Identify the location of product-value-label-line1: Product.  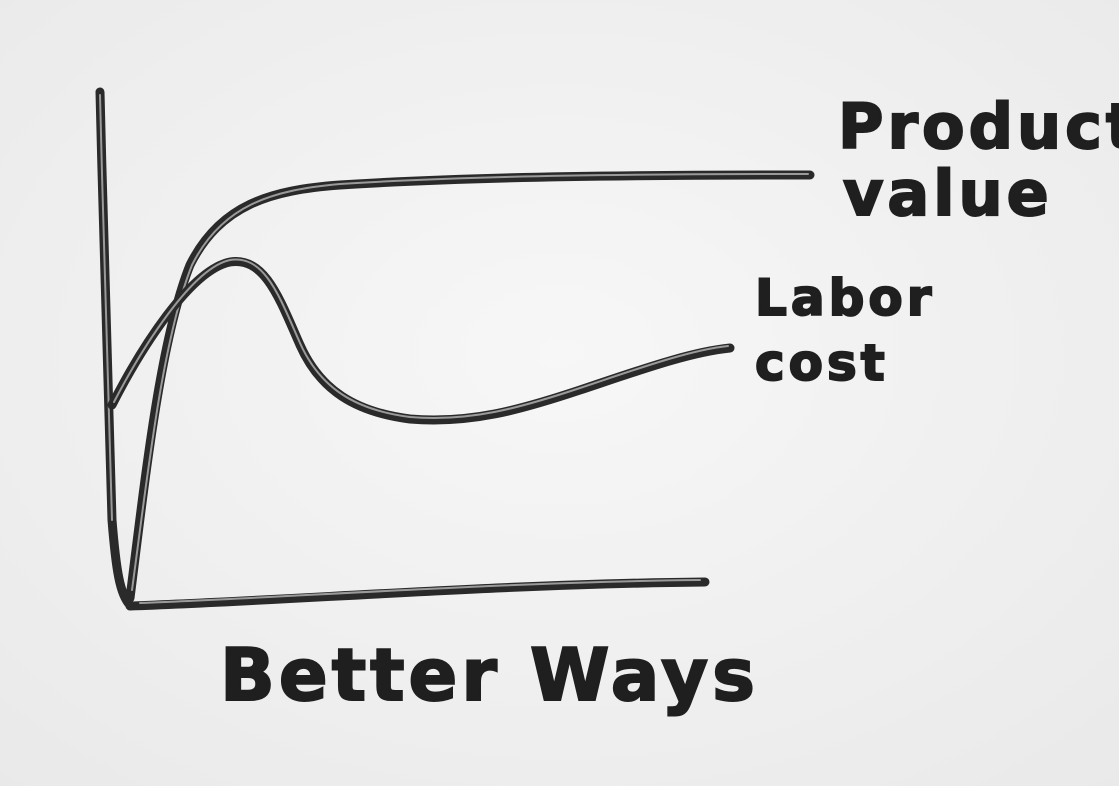
(978, 126).